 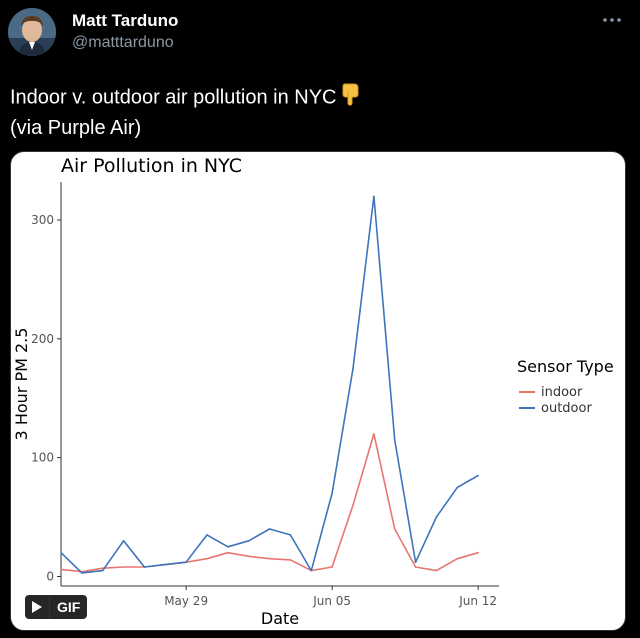 I want to click on author-name: Matt Tarduno, so click(x=125, y=20).